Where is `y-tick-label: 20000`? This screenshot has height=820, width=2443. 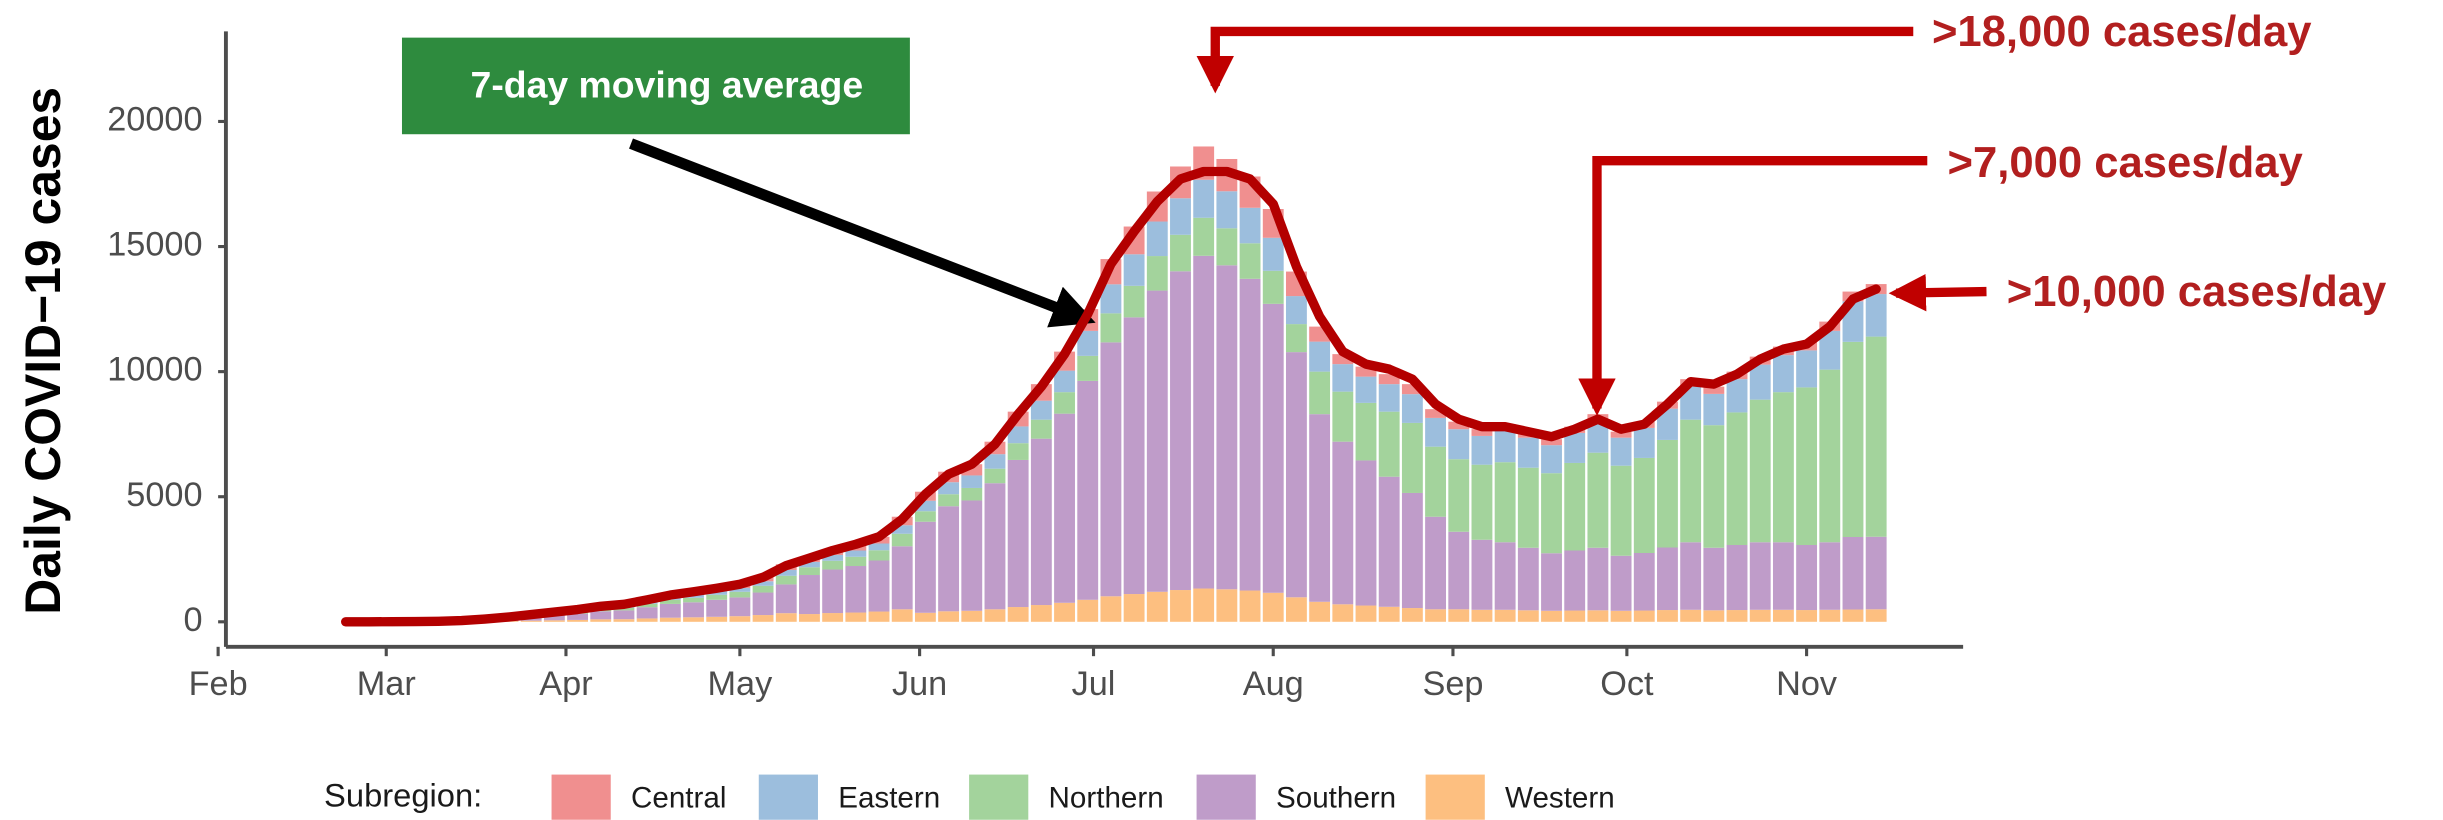
y-tick-label: 20000 is located at coordinates (154, 120).